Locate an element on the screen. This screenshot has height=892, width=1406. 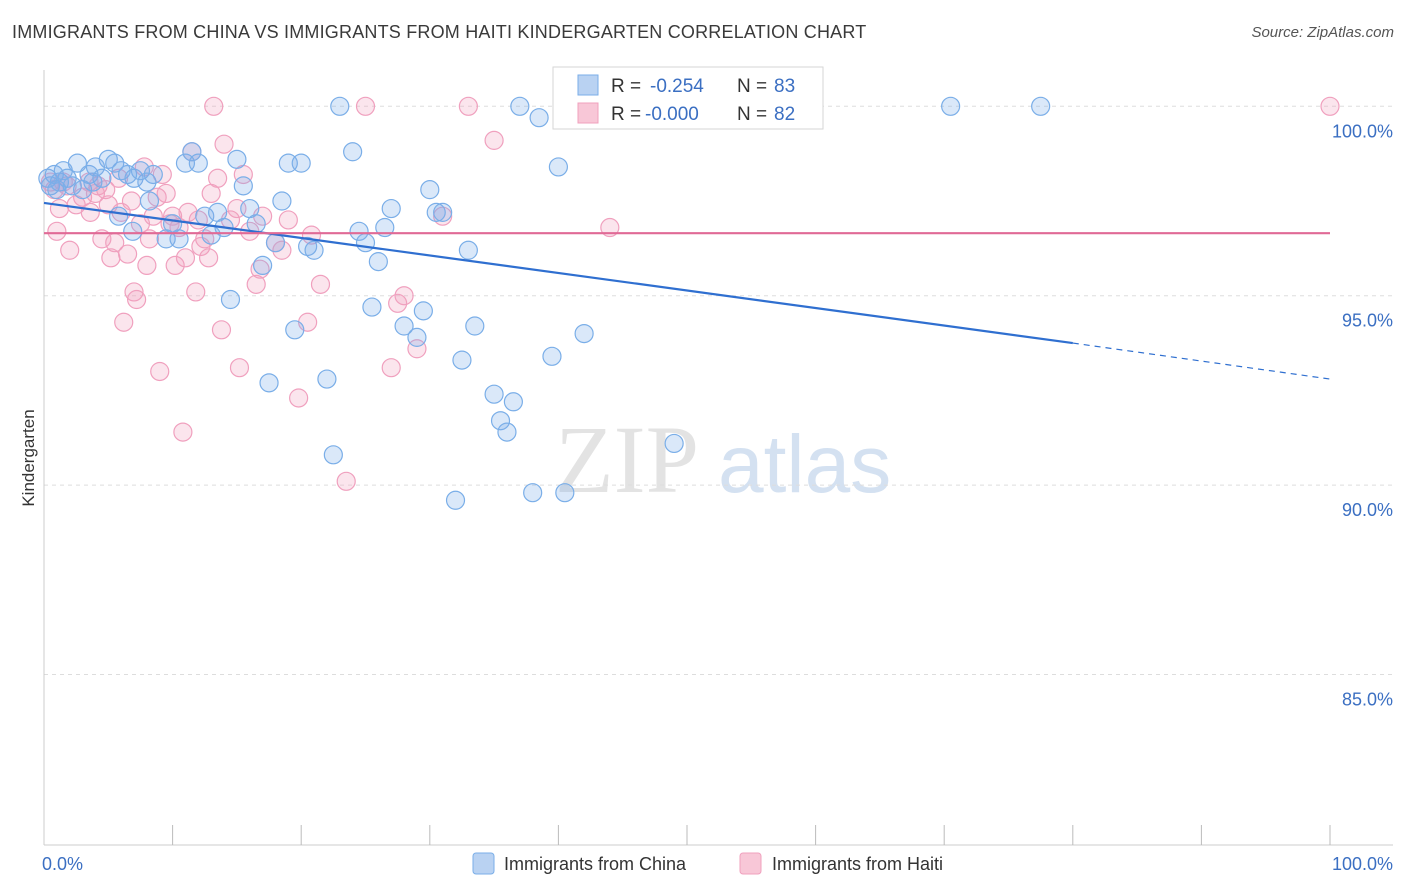
legend-china-n-label: N = is located at coordinates (752, 86).